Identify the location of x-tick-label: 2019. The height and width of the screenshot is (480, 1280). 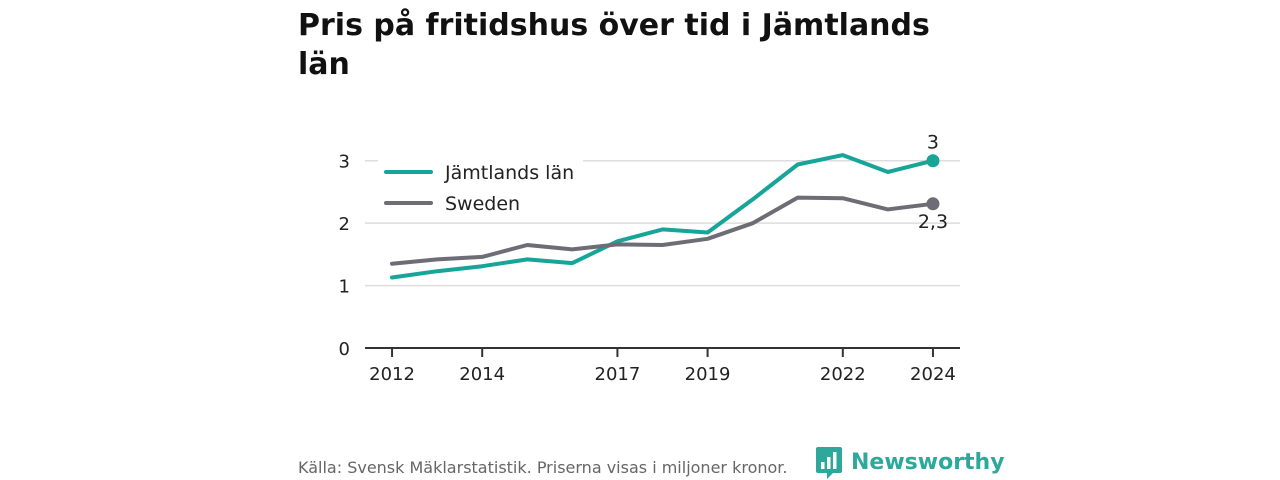
(708, 374).